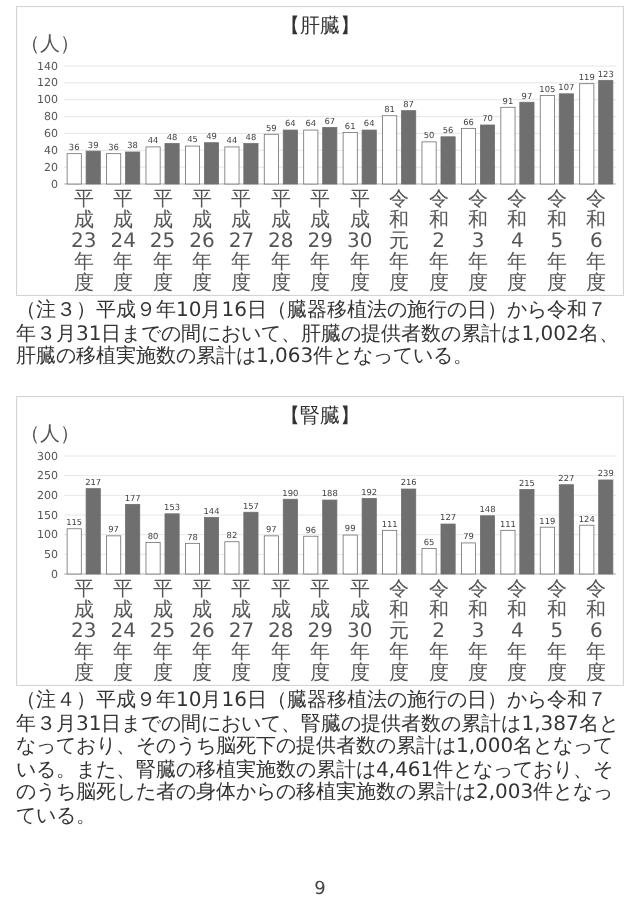 The image size is (640, 906). What do you see at coordinates (320, 416) in the screenshot?
I see `chart-title: 【腎臓】` at bounding box center [320, 416].